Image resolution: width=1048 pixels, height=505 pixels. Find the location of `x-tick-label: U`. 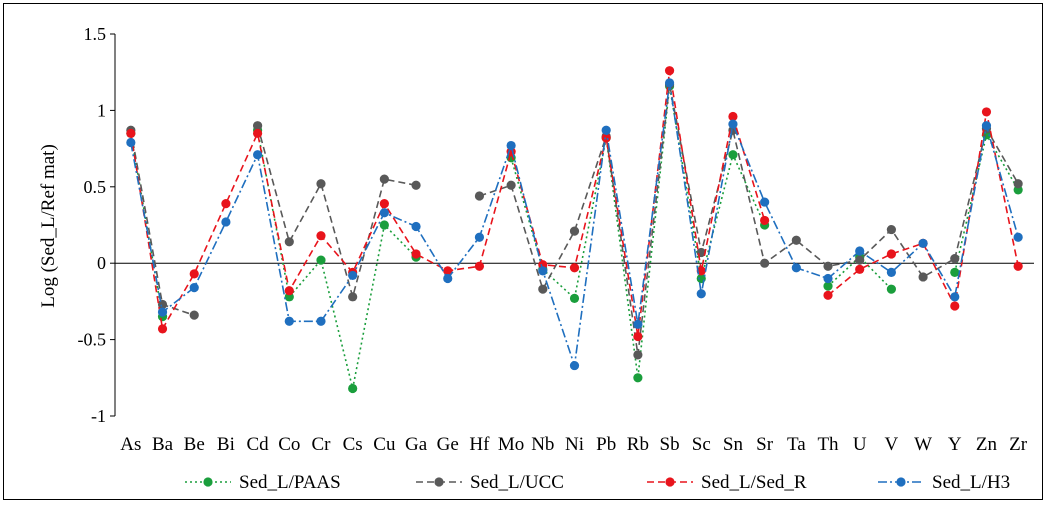

x-tick-label: U is located at coordinates (860, 444).